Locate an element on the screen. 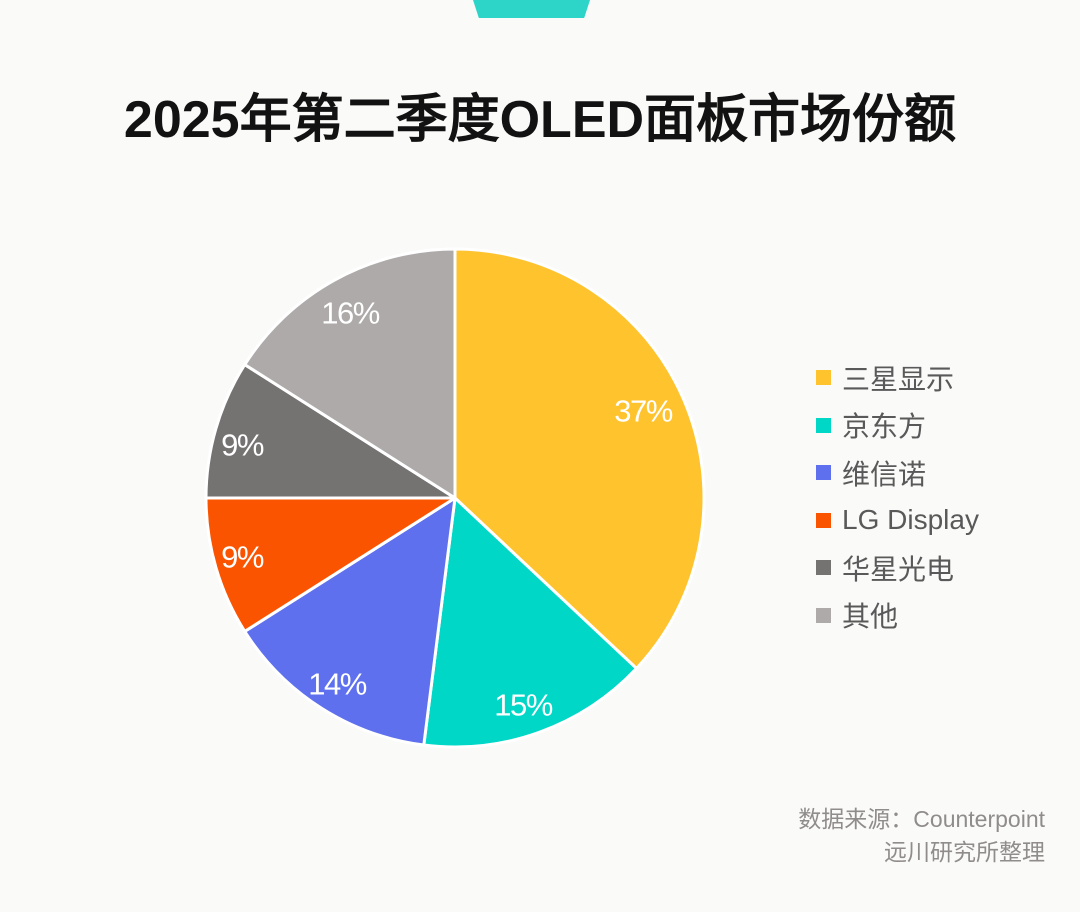  legend-label: 三星显示 is located at coordinates (898, 379).